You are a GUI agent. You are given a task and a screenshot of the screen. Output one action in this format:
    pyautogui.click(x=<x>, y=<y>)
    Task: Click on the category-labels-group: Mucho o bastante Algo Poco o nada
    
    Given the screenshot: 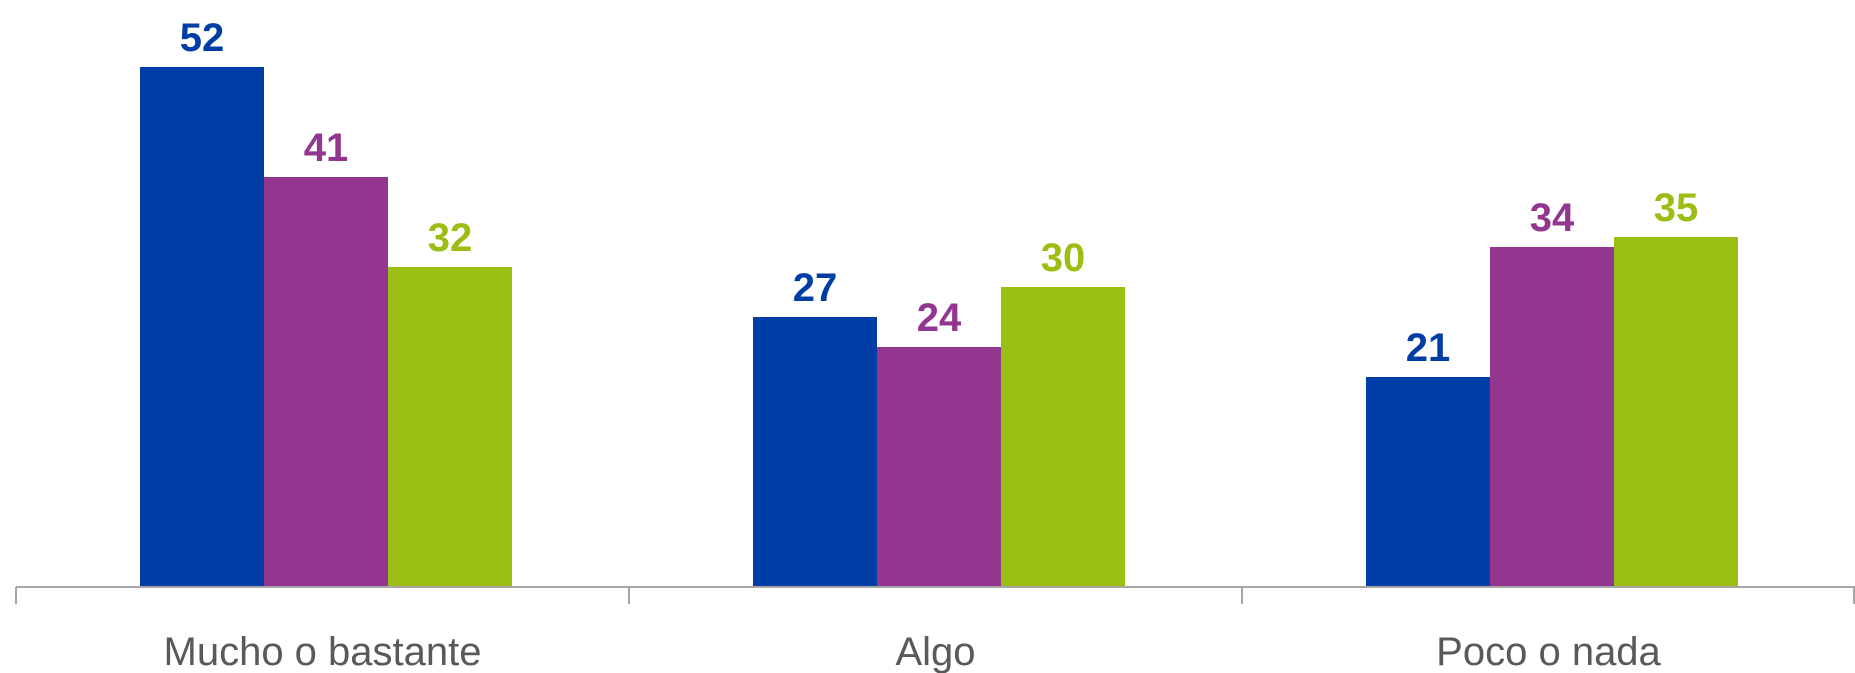 What is the action you would take?
    pyautogui.click(x=913, y=651)
    